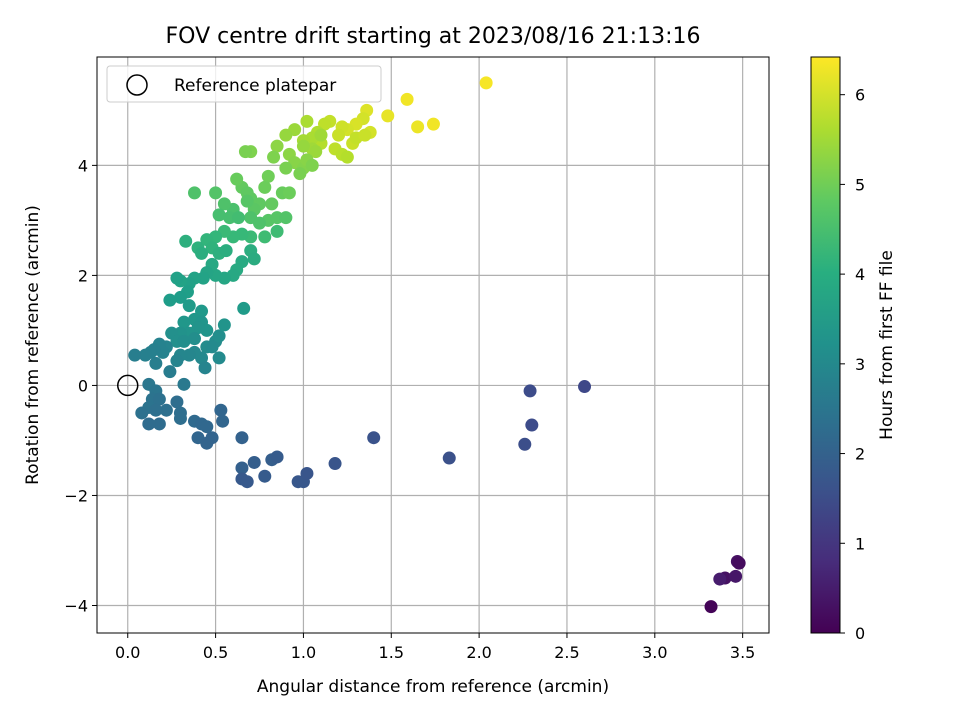  What do you see at coordinates (860, 184) in the screenshot?
I see `colorbar-tick-label: 5` at bounding box center [860, 184].